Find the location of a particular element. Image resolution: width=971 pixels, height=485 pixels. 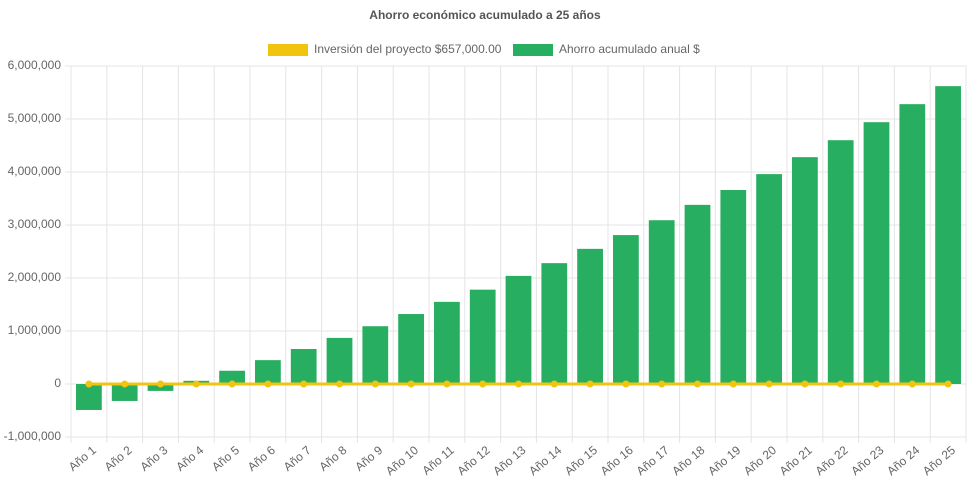

x-tick-label: Año 4 is located at coordinates (189, 458).